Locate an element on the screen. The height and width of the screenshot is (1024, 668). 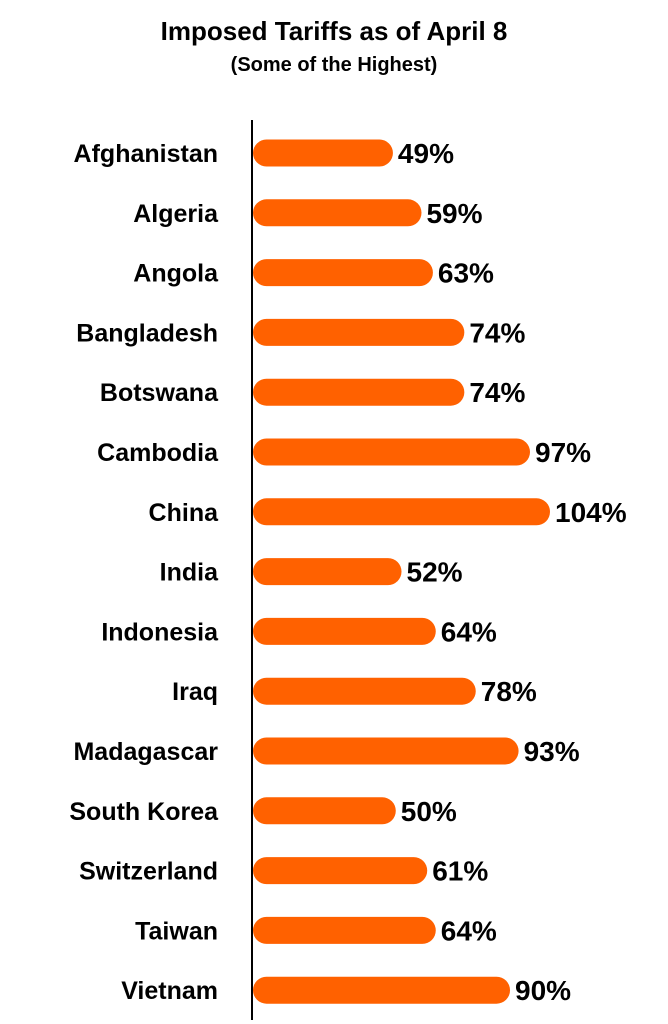
chart-title: Imposed Tariffs as of April 8 is located at coordinates (334, 31).